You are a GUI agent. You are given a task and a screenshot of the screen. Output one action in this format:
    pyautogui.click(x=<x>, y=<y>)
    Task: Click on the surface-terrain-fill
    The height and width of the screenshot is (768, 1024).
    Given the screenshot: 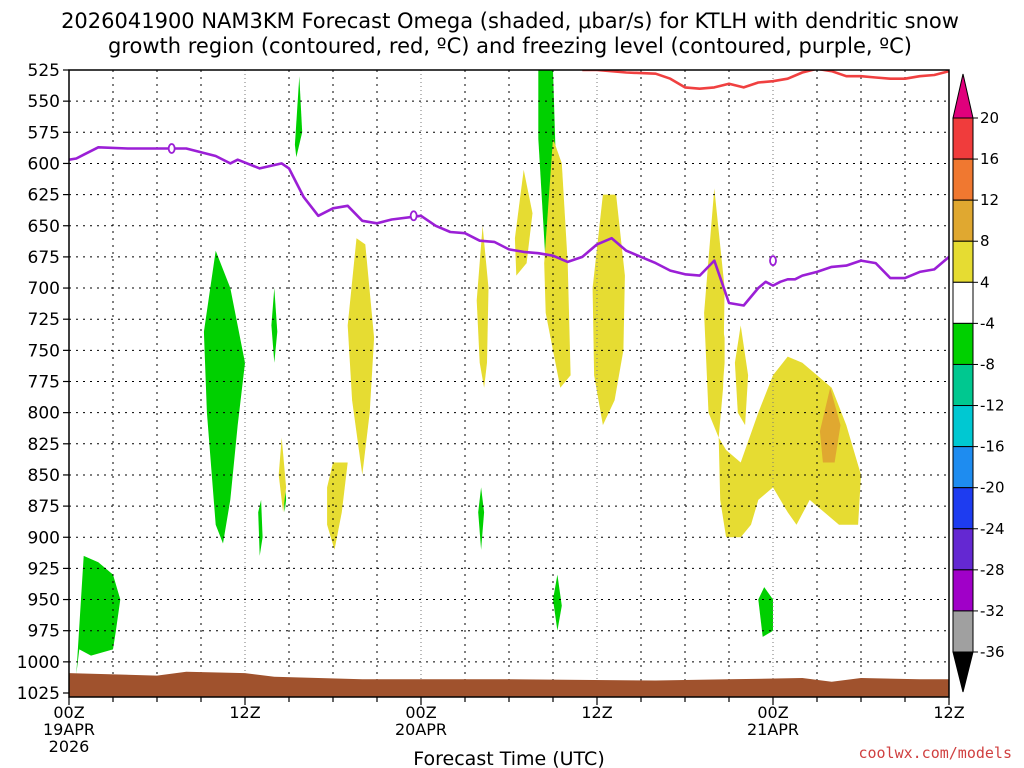 What is the action you would take?
    pyautogui.click(x=509, y=684)
    